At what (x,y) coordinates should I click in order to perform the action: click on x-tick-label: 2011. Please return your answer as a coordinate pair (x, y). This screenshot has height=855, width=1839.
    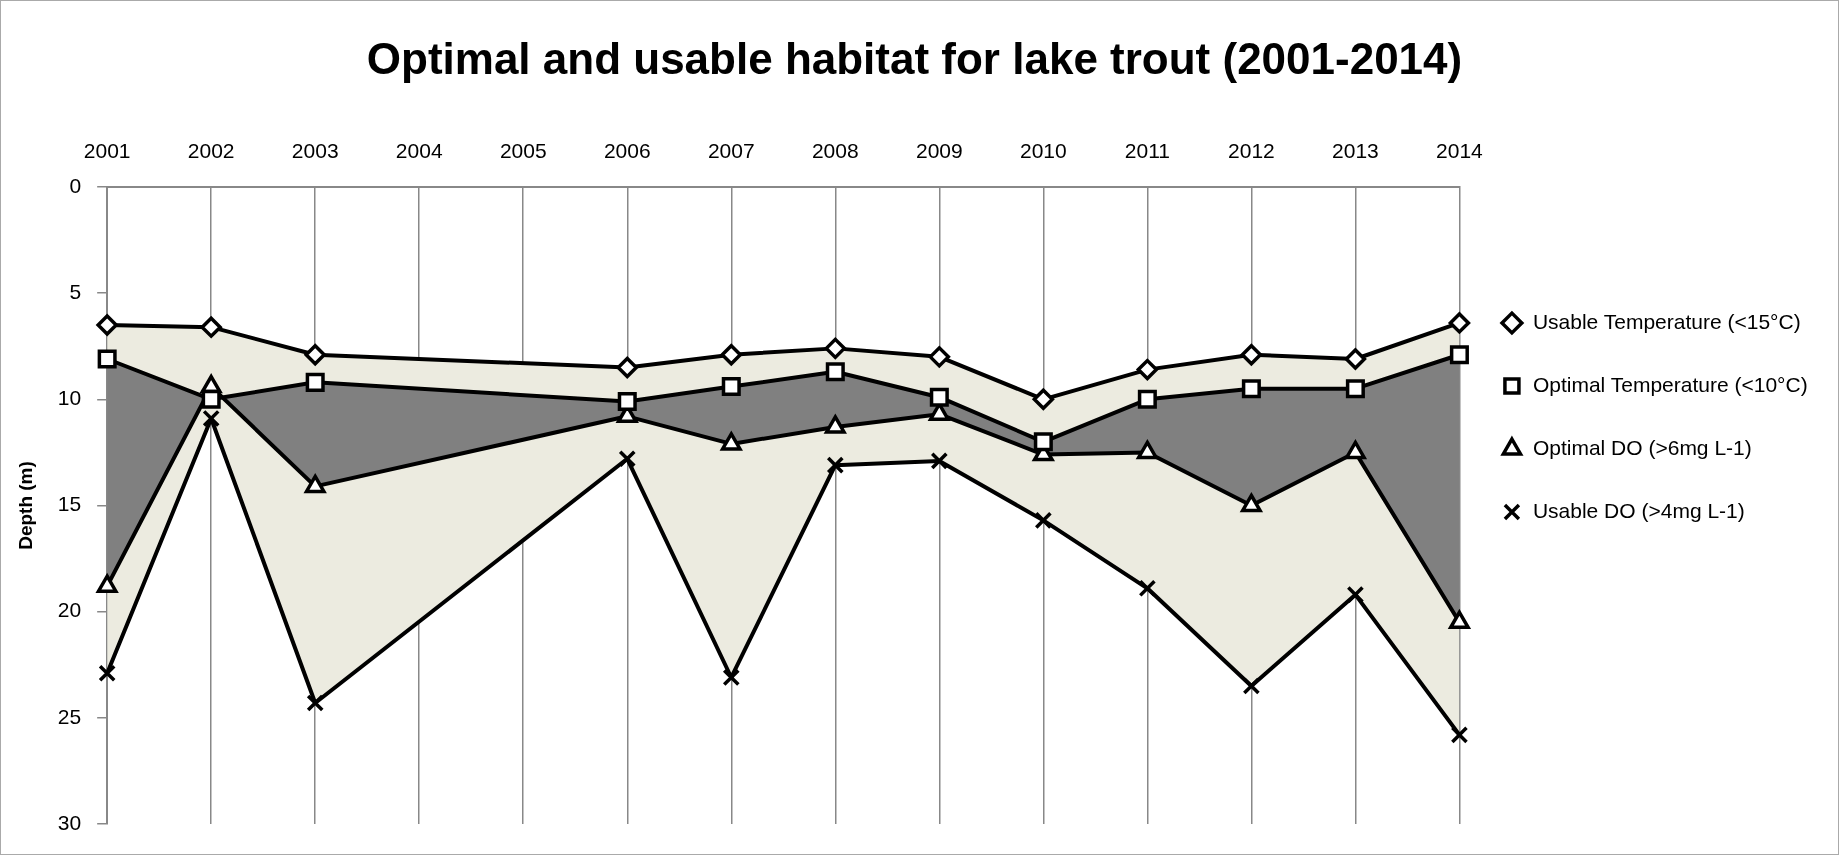
    Looking at the image, I should click on (1147, 151).